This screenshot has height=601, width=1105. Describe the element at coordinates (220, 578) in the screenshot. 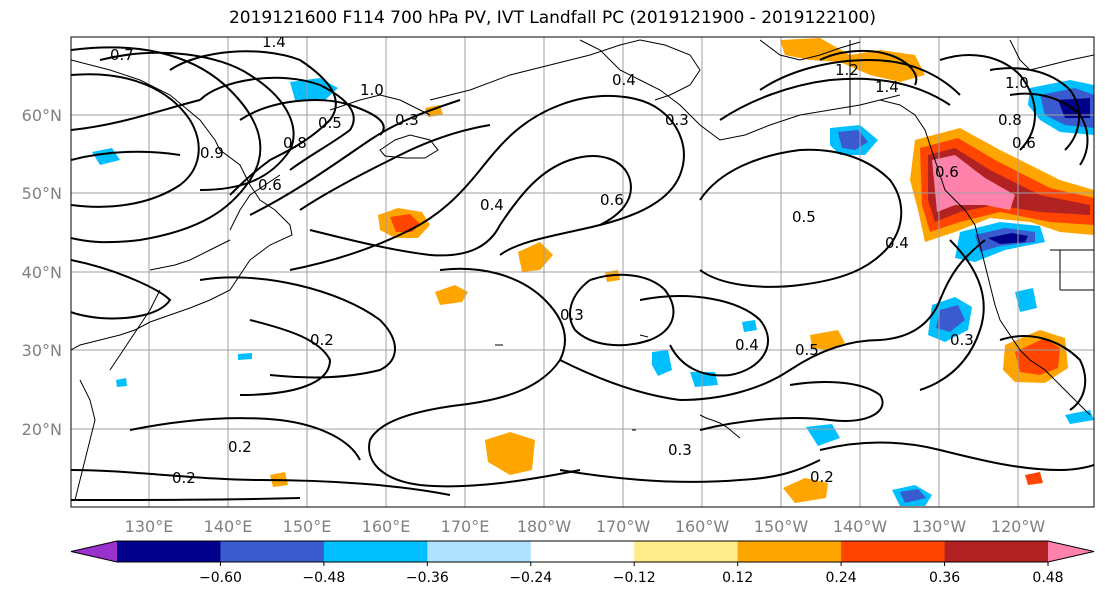

I see `colorbar-tick-label: −0.60` at that location.